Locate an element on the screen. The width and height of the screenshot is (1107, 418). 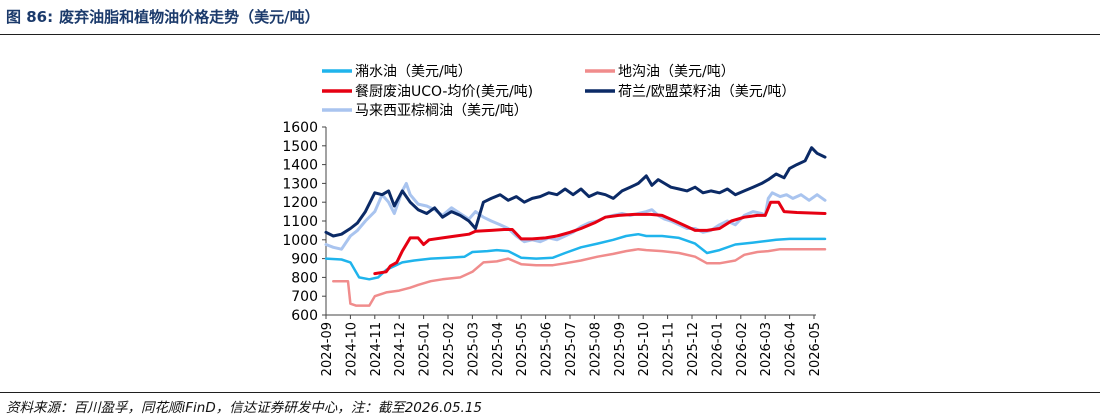
y-tick-label: 1000 is located at coordinates (300, 241).